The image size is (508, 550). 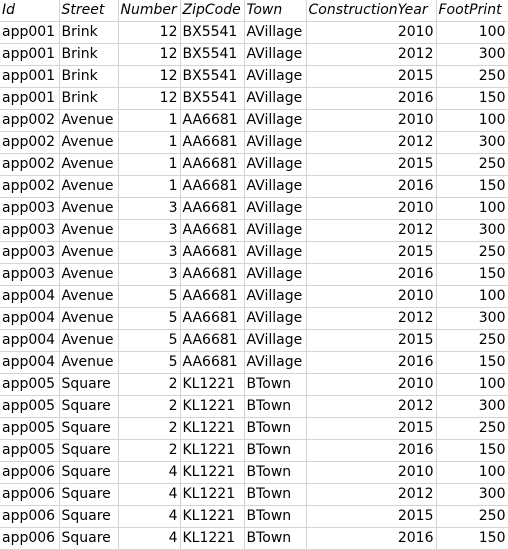 What do you see at coordinates (371, 318) in the screenshot?
I see `cell-construction-year: 2012` at bounding box center [371, 318].